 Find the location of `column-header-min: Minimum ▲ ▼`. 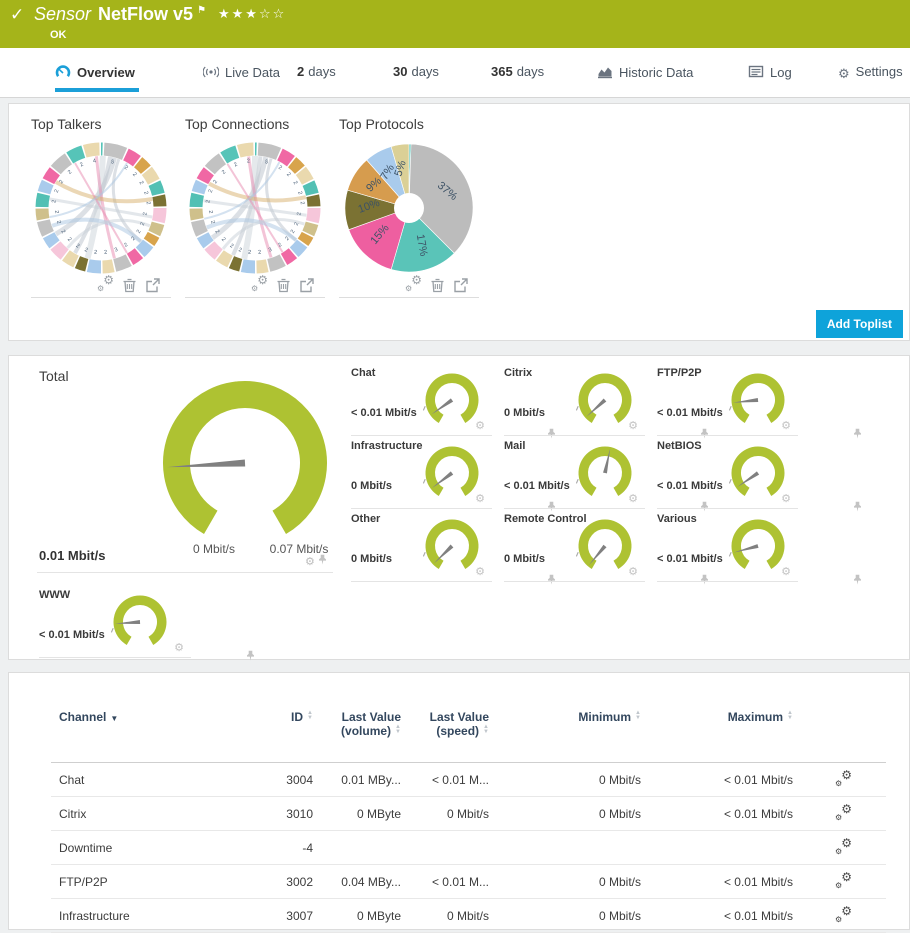

column-header-min: Minimum ▲ ▼ is located at coordinates (573, 734).